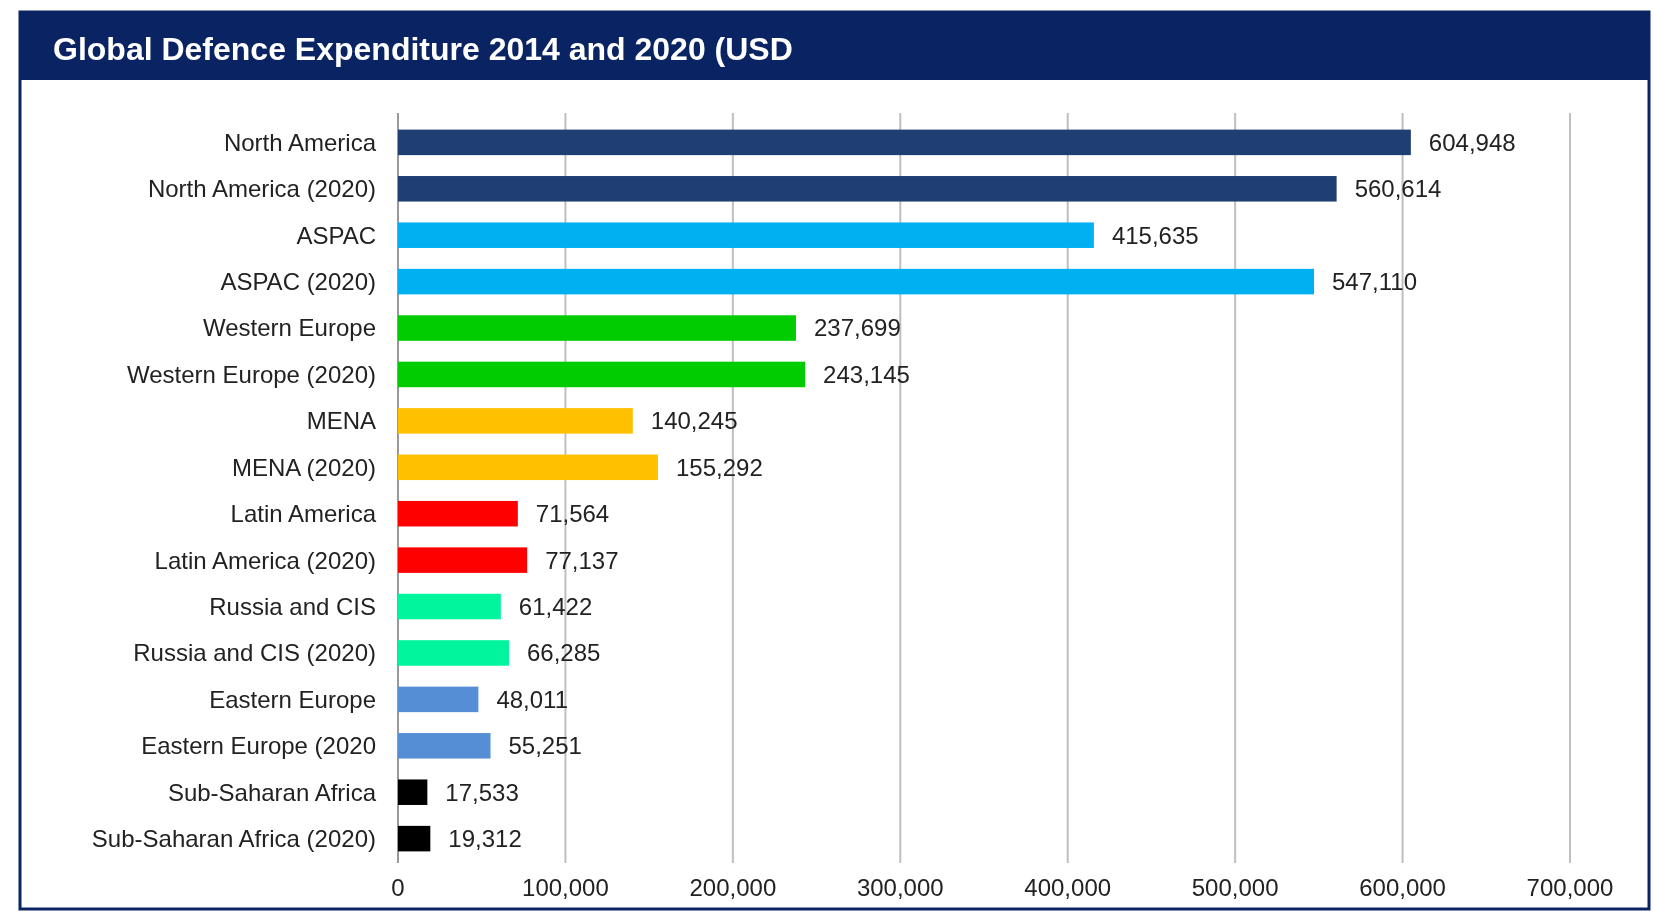  Describe the element at coordinates (694, 421) in the screenshot. I see `data-label: 140,245` at that location.